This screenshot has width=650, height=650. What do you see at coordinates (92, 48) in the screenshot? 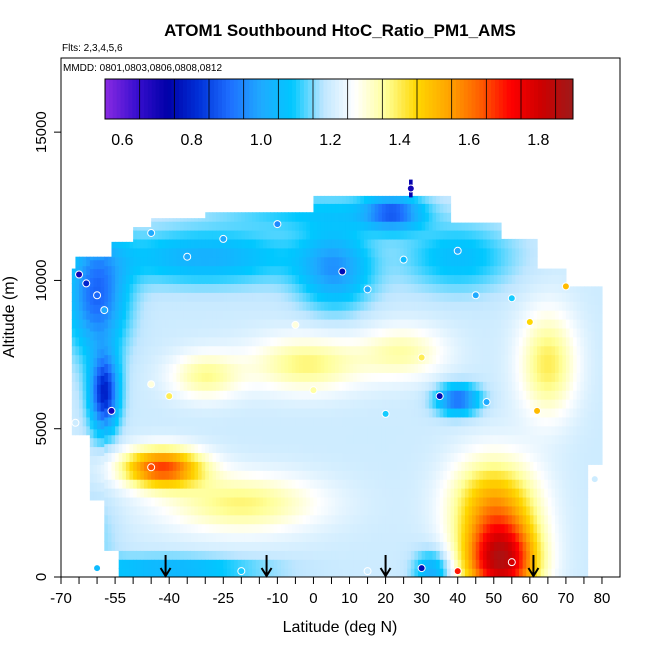
I see `flights-label: Flts: 2,3,4,5,6` at bounding box center [92, 48].